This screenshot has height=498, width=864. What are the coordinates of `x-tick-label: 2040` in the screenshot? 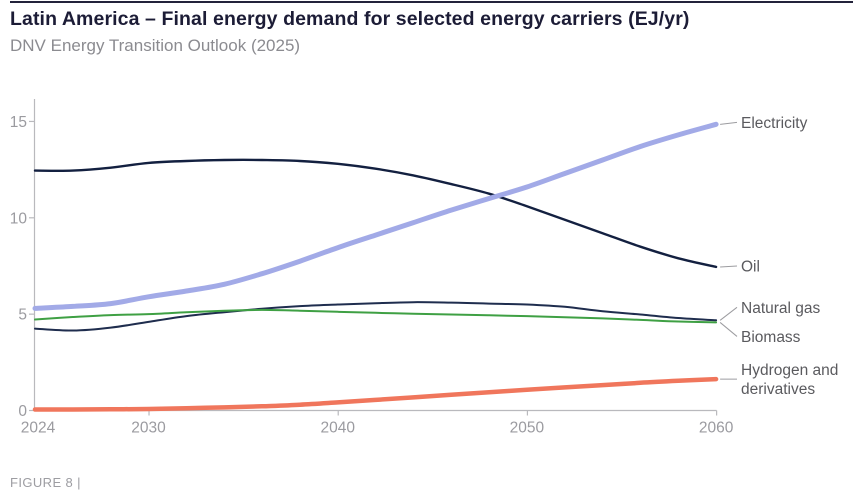 It's located at (337, 428).